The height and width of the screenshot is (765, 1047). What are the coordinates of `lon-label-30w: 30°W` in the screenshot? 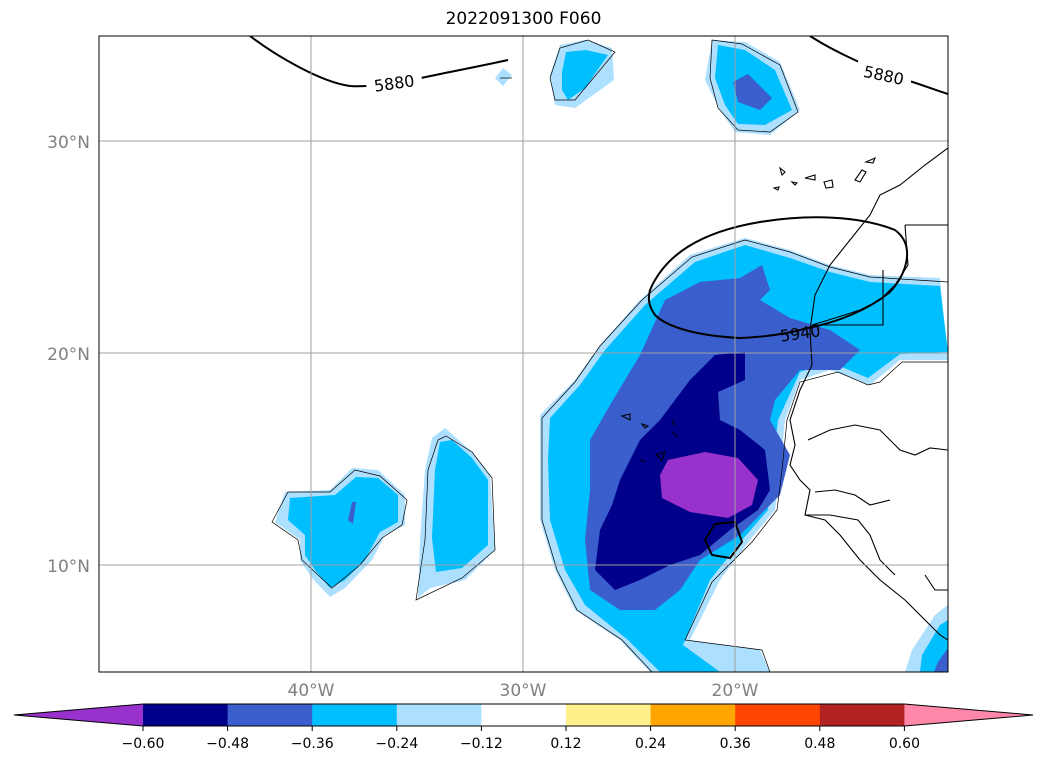 It's located at (523, 691).